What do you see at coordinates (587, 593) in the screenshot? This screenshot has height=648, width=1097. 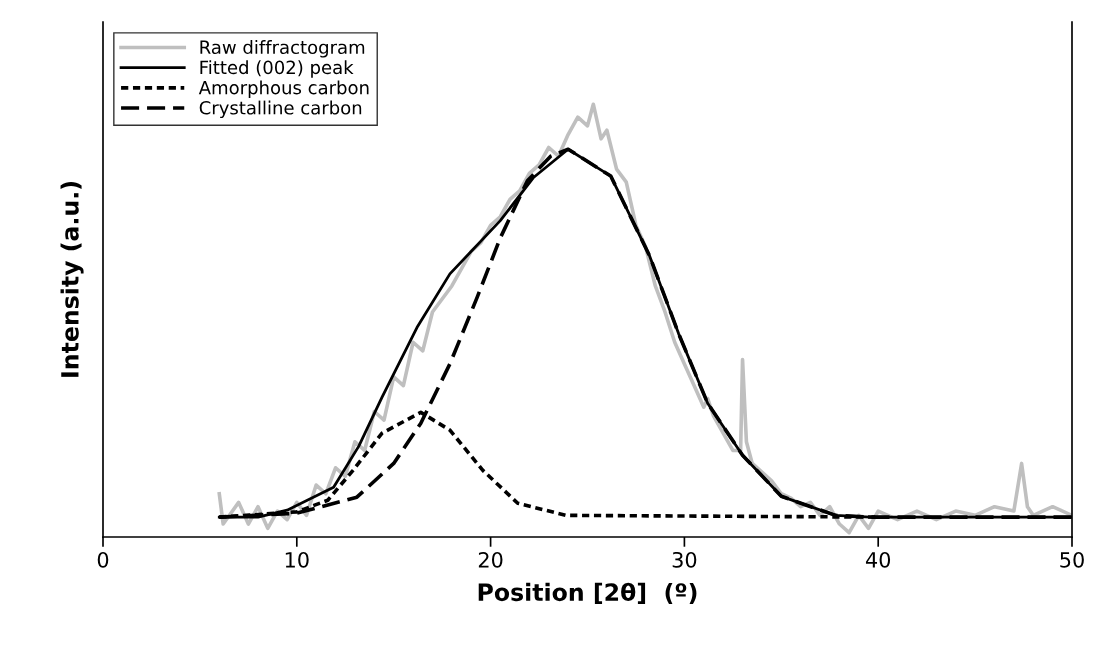 I see `x-axis-title: Position [2θ] (º)` at bounding box center [587, 593].